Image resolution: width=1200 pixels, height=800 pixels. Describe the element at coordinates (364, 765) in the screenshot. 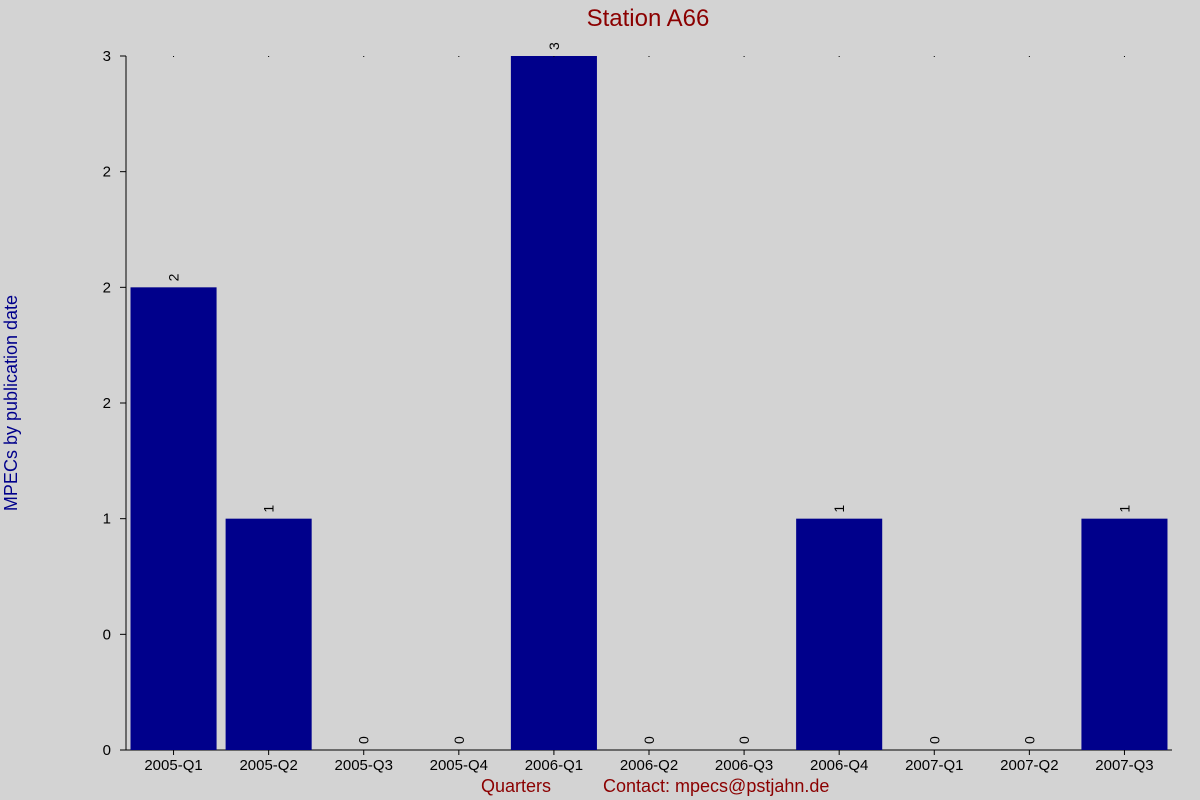

I see `x-tick-label: 2005-Q3` at that location.